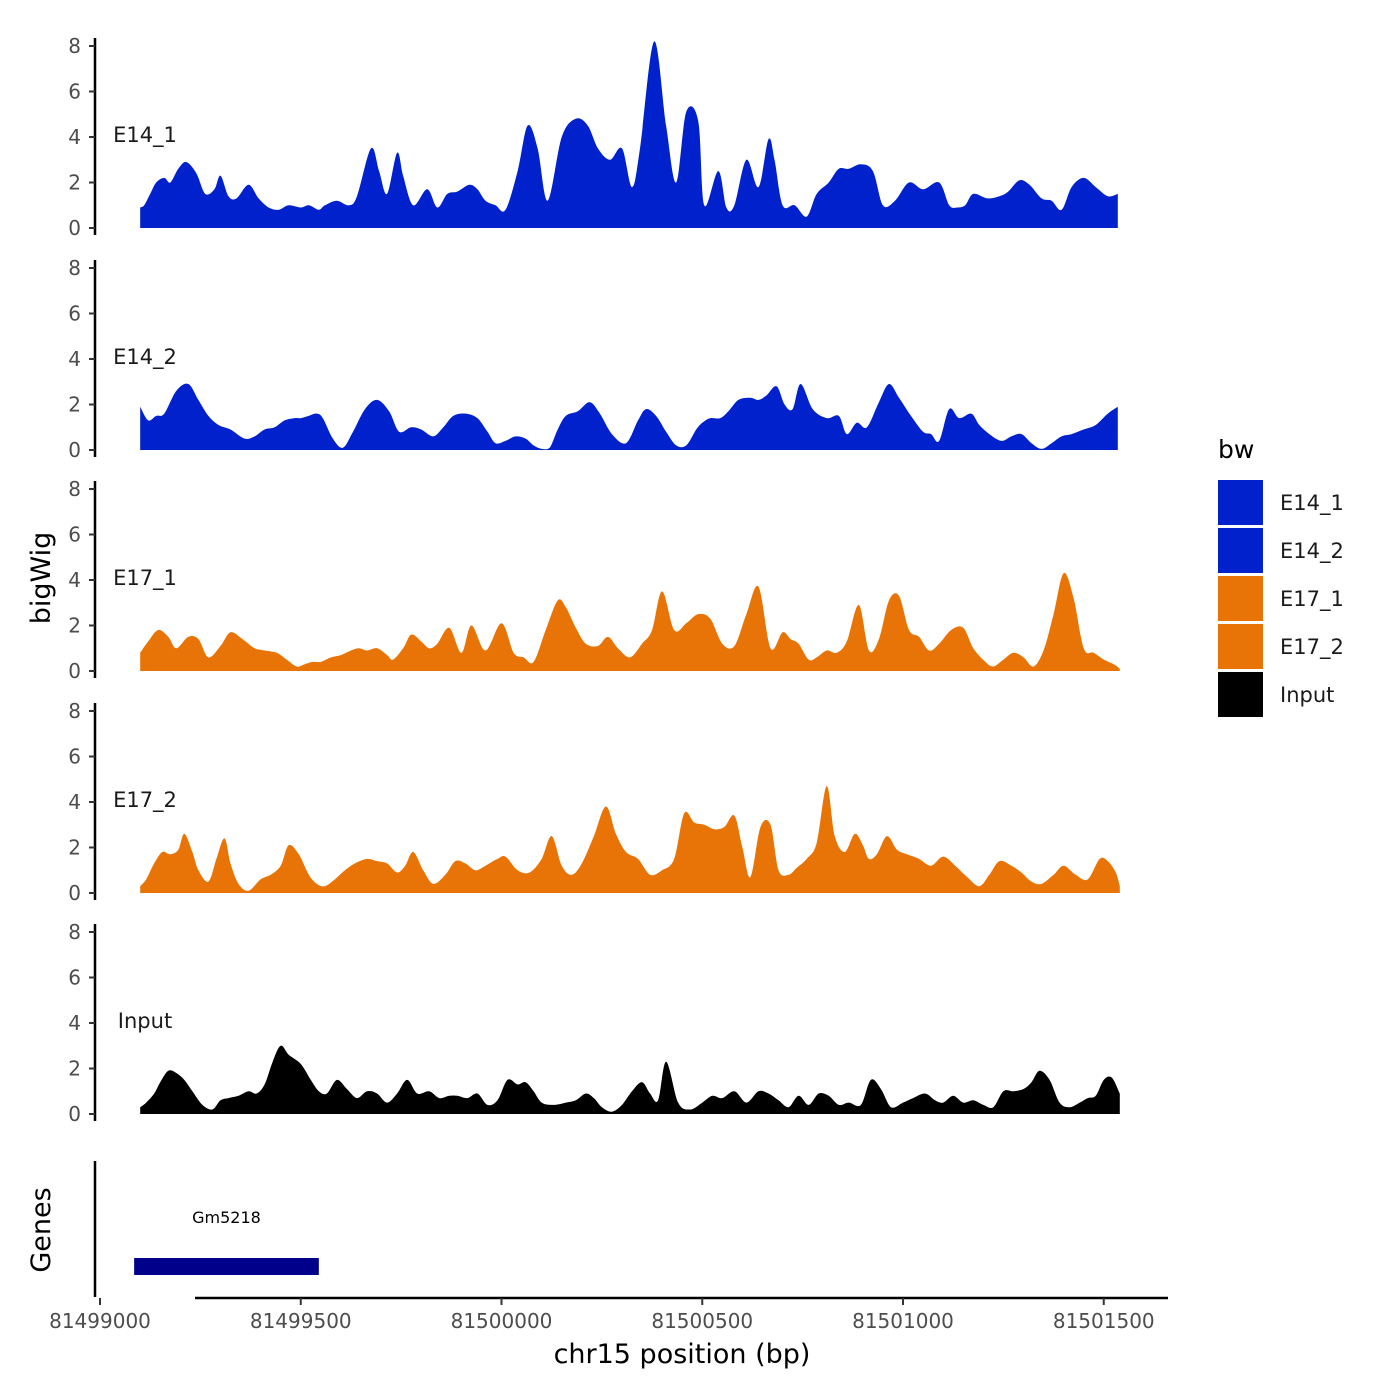 The height and width of the screenshot is (1400, 1400). I want to click on track-label: E14_1, so click(145, 135).